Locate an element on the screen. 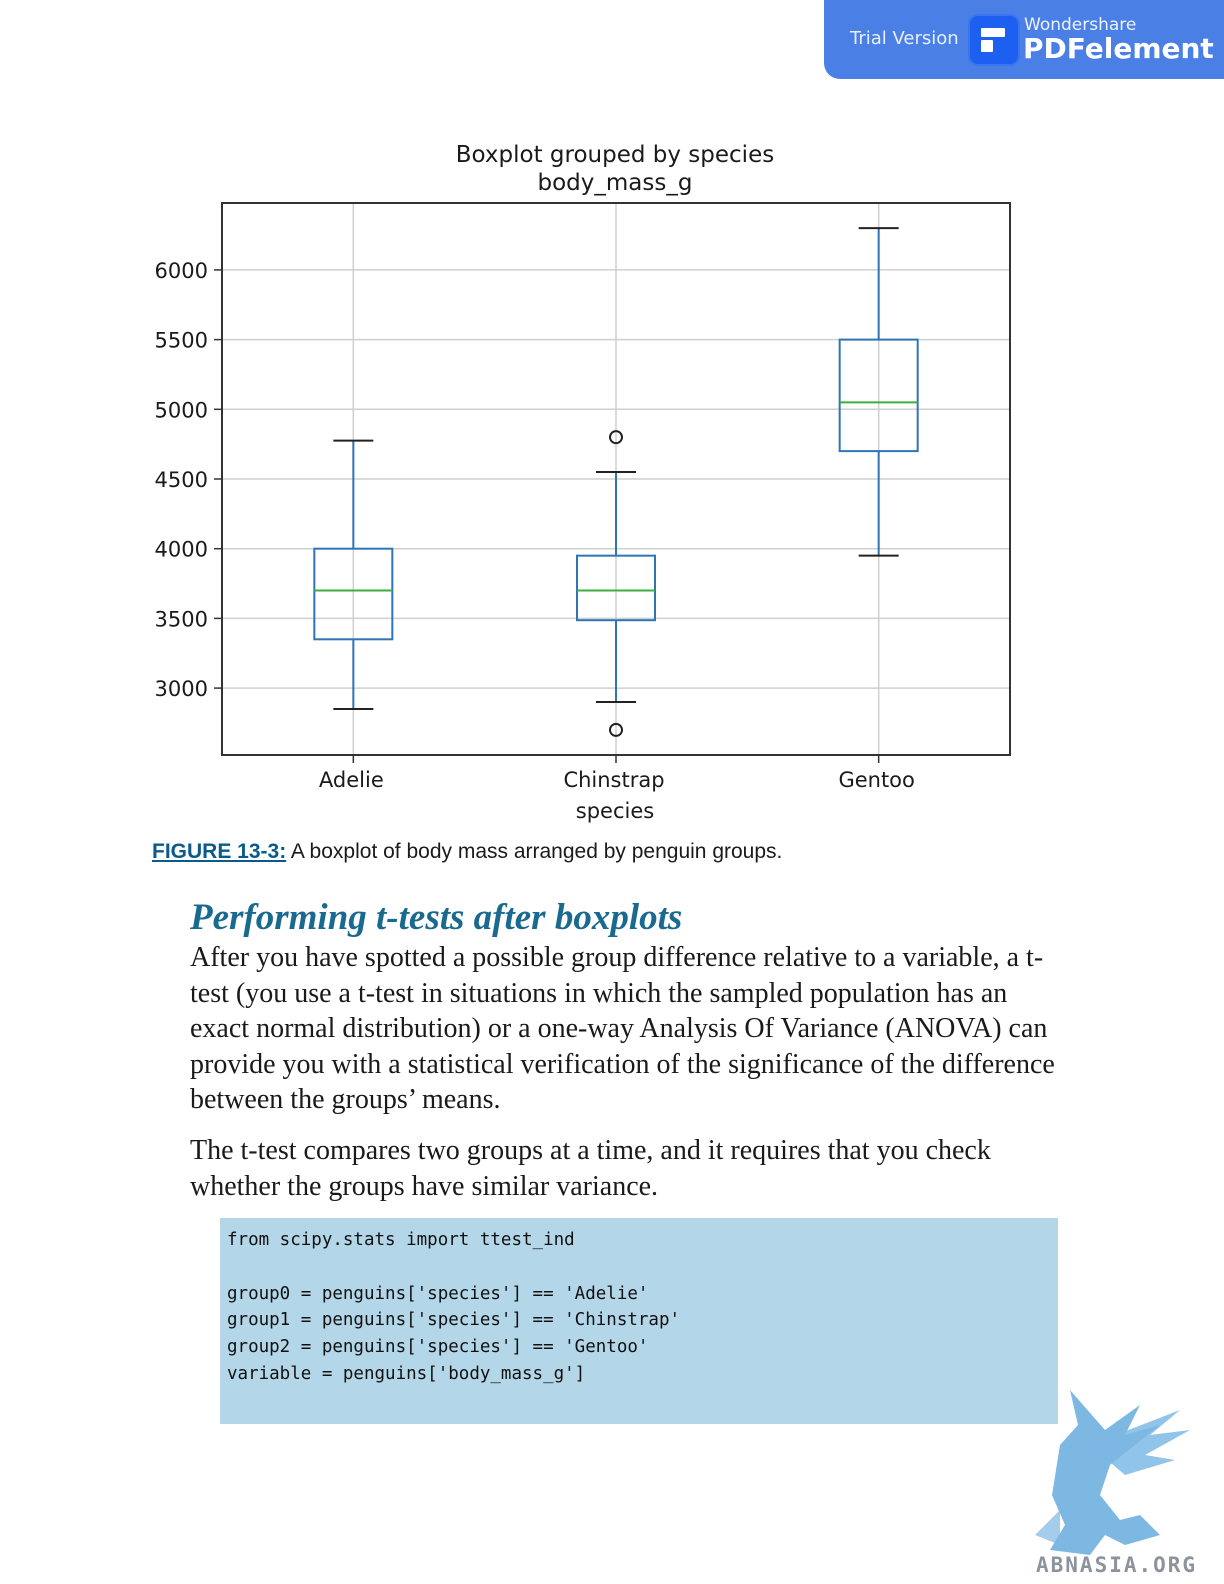  box-adelie is located at coordinates (353, 594).